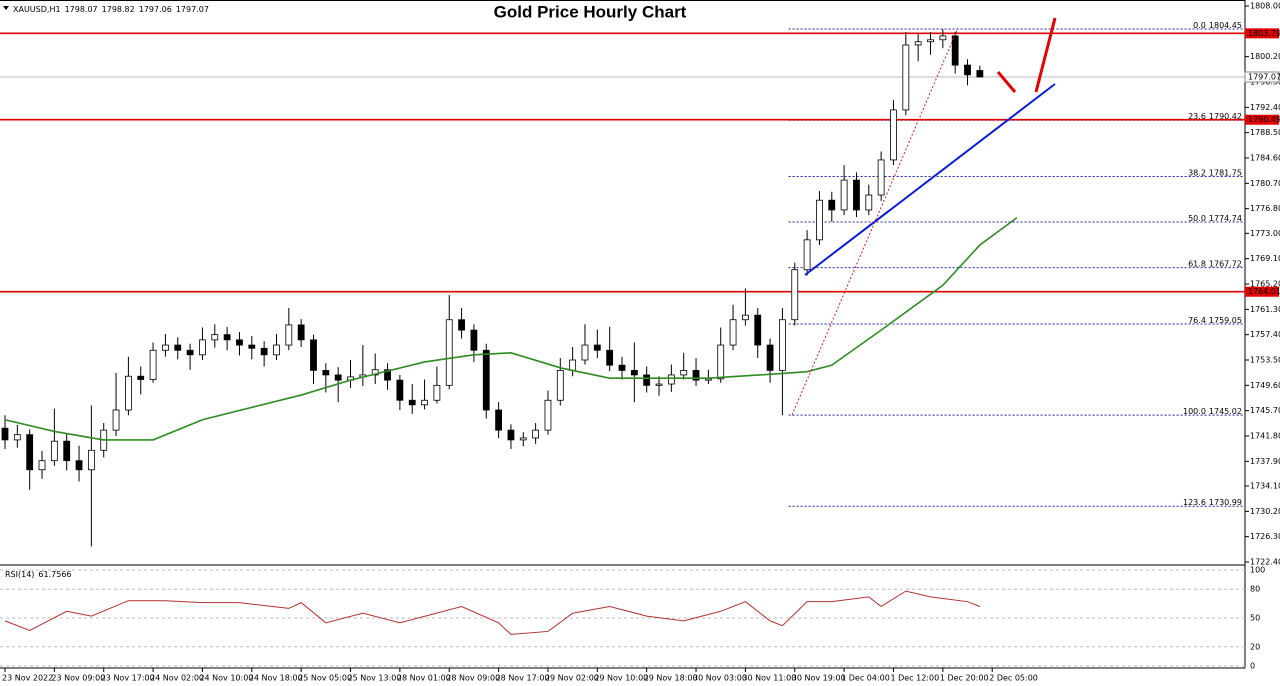 This screenshot has width=1280, height=686. Describe the element at coordinates (155, 9) in the screenshot. I see `low: 1797.06` at that location.